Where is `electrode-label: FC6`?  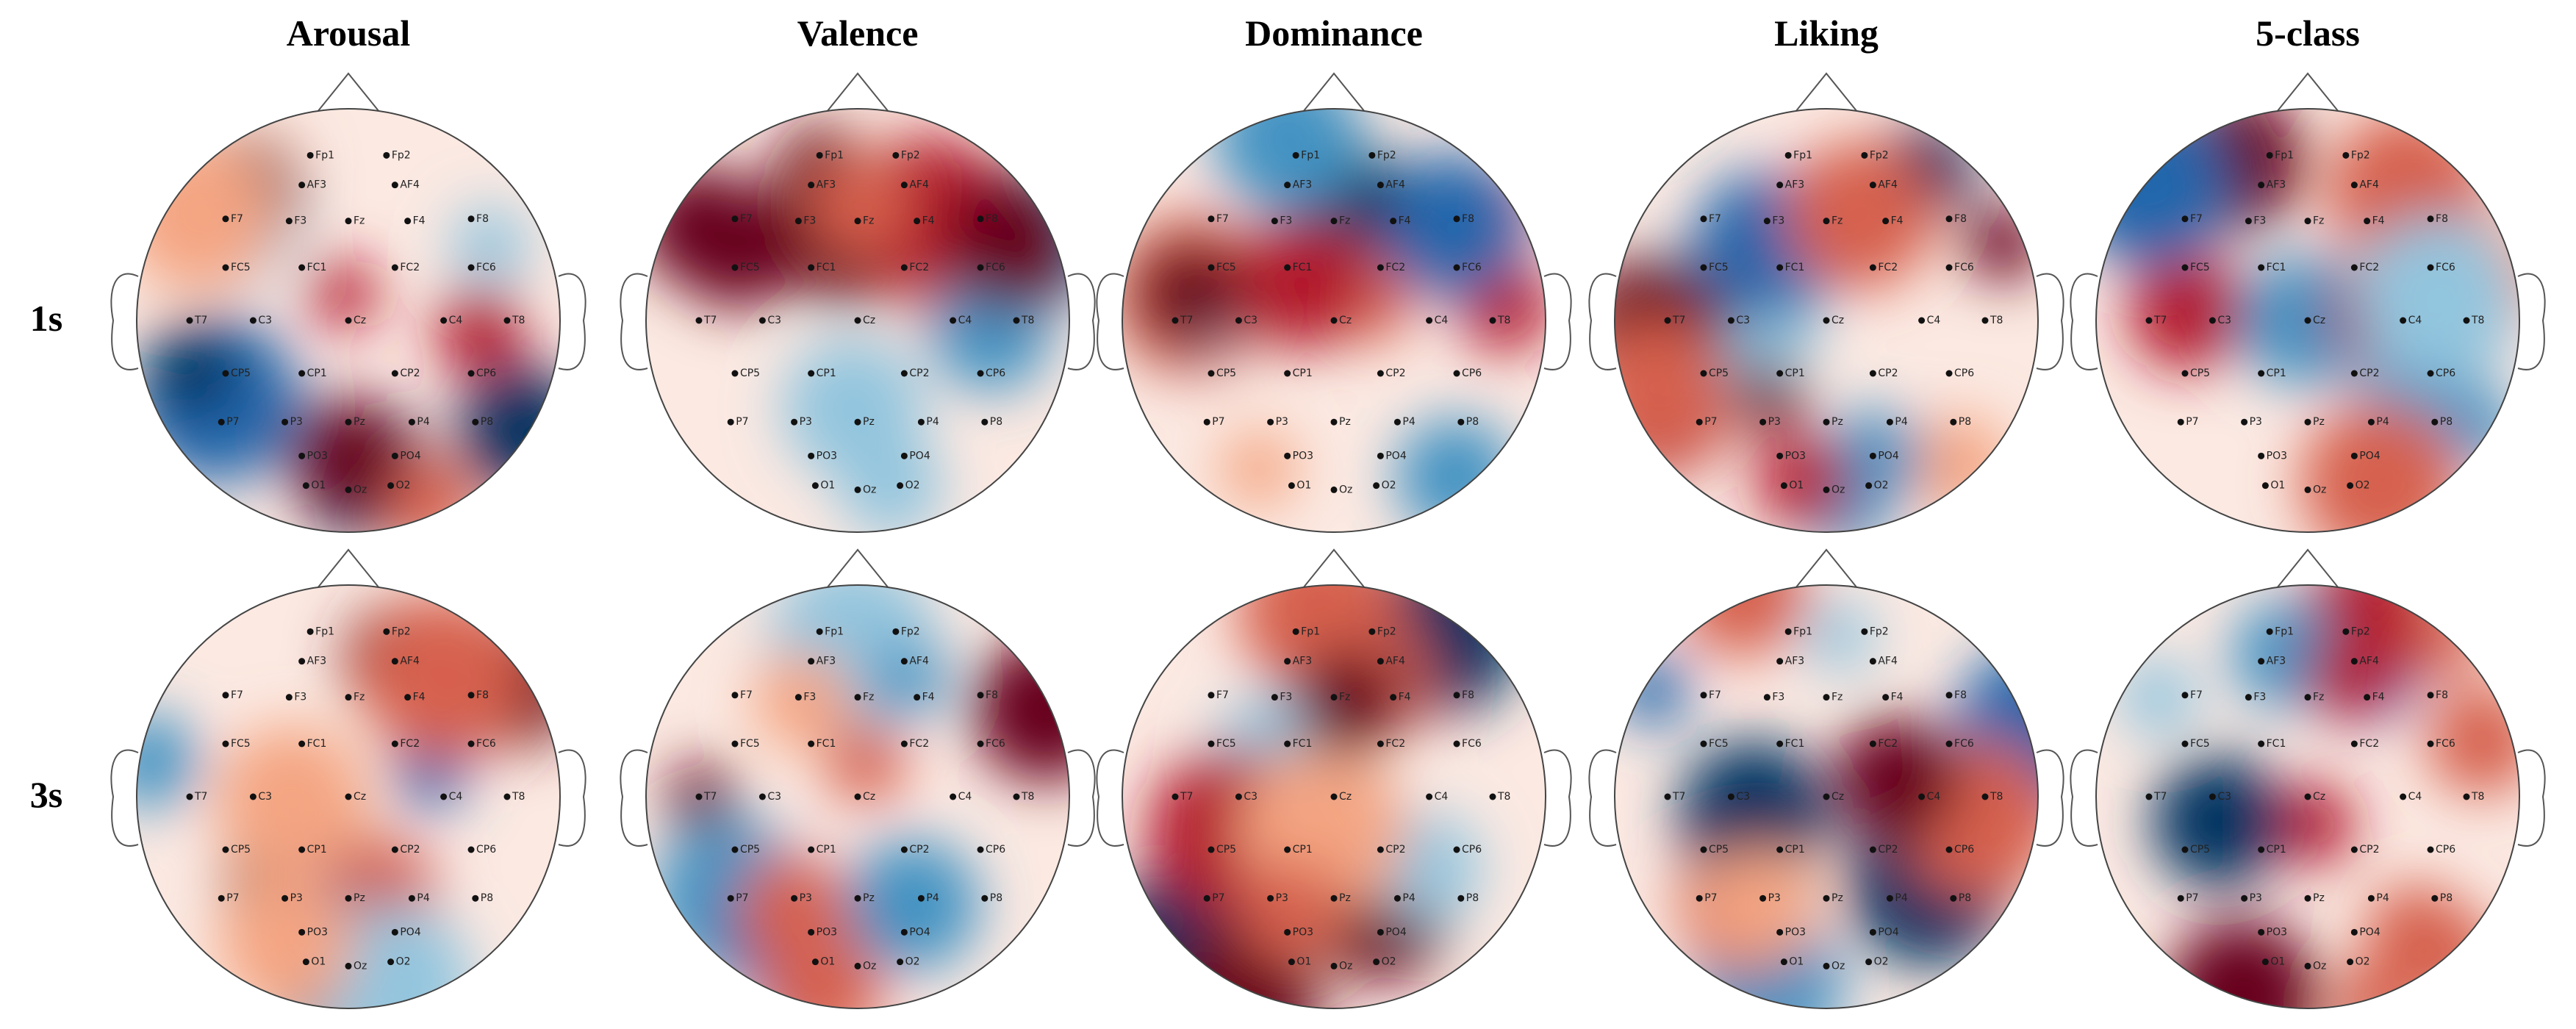
electrode-label: FC6 is located at coordinates (1964, 744).